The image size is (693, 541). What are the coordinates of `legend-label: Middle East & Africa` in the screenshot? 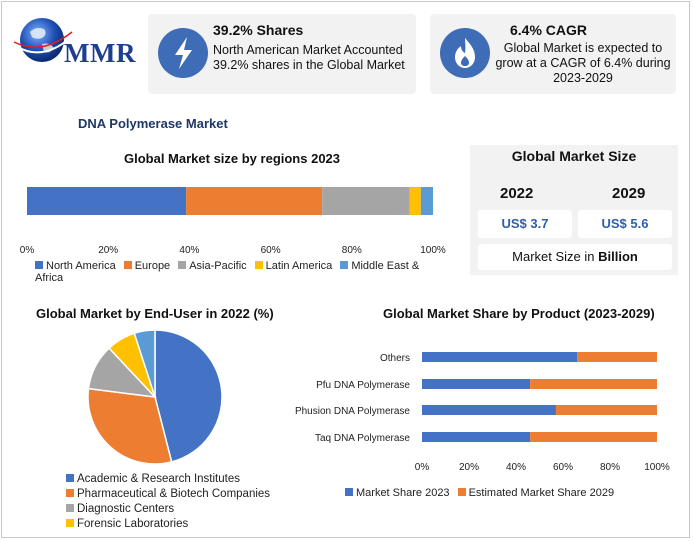 It's located at (227, 272).